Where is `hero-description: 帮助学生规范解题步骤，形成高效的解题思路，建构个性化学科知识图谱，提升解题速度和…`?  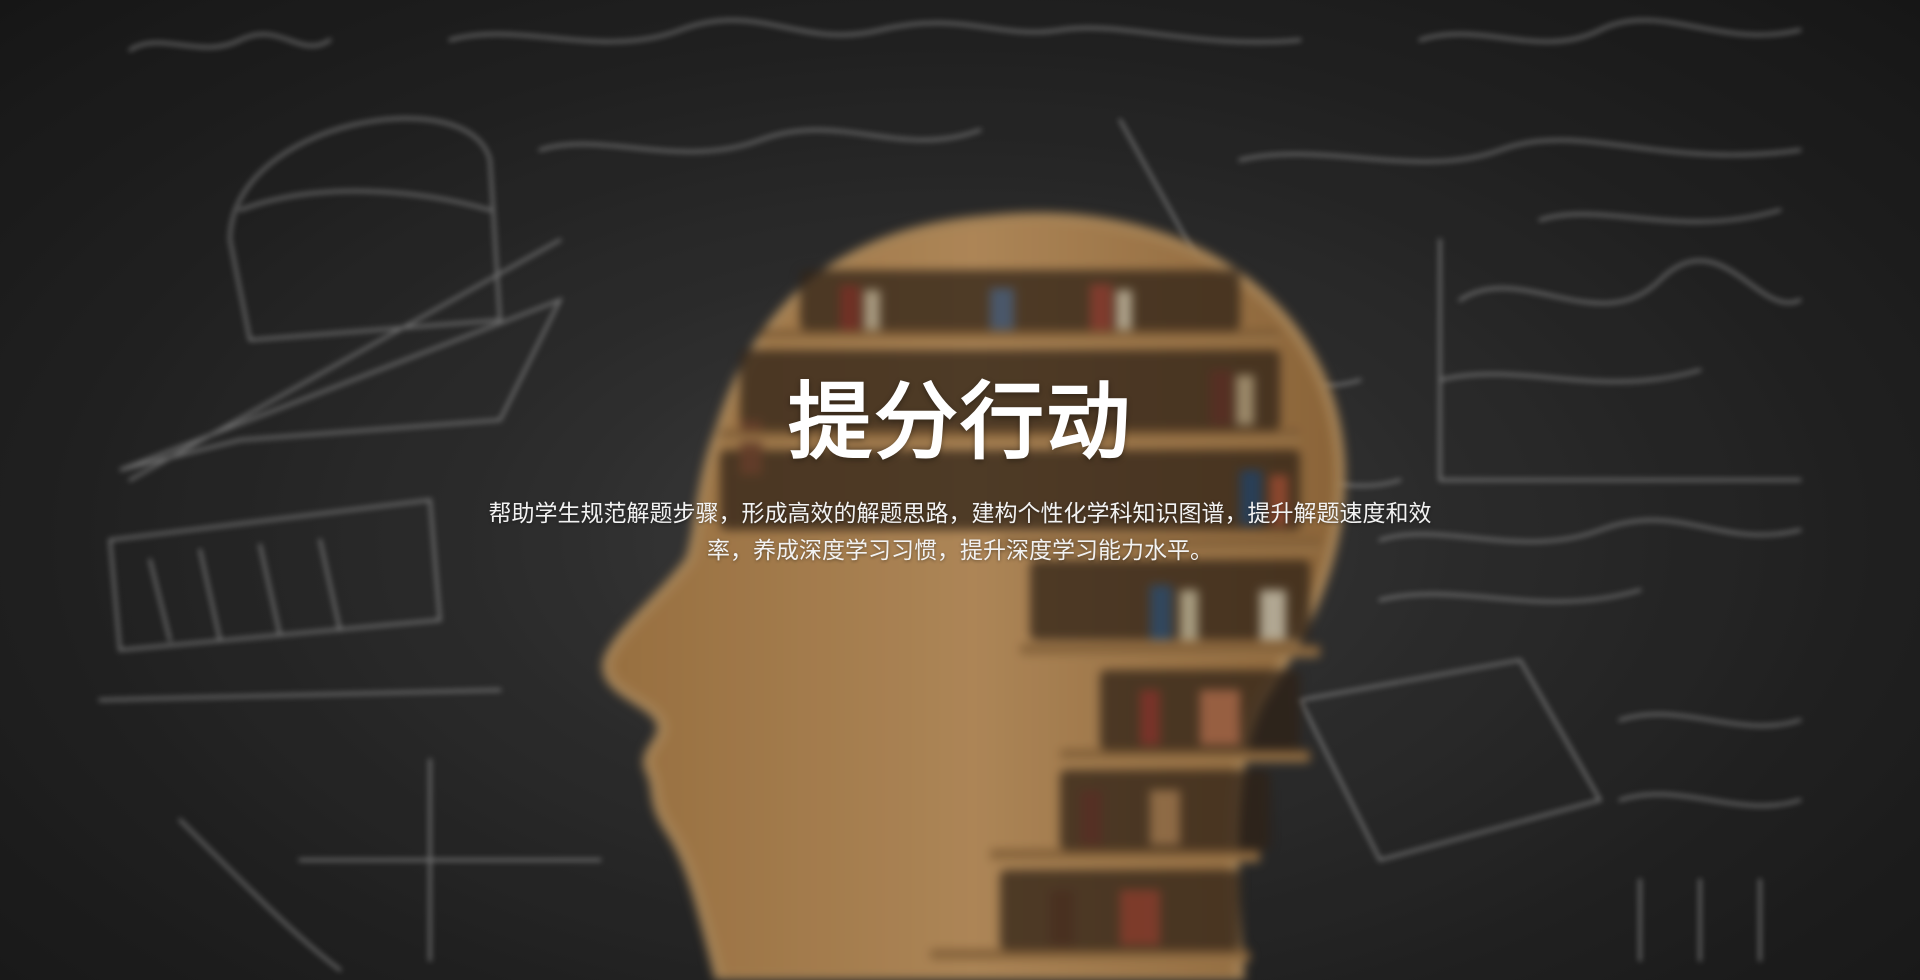 hero-description: 帮助学生规范解题步骤，形成高效的解题思路，建构个性化学科知识图谱，提升解题速度和… is located at coordinates (960, 532).